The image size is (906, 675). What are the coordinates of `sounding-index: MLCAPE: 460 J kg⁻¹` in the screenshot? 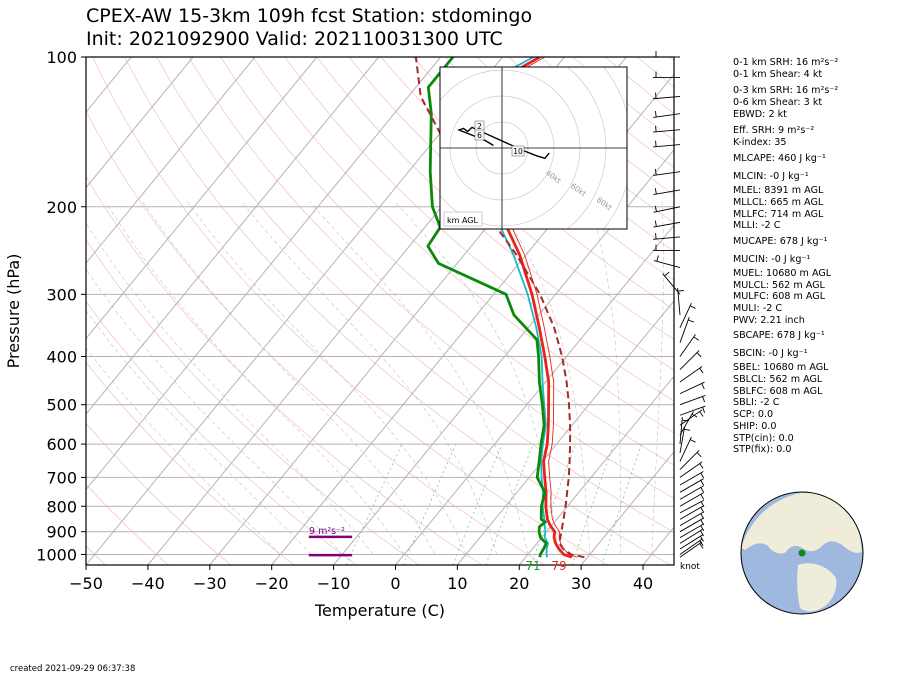 It's located at (779, 158).